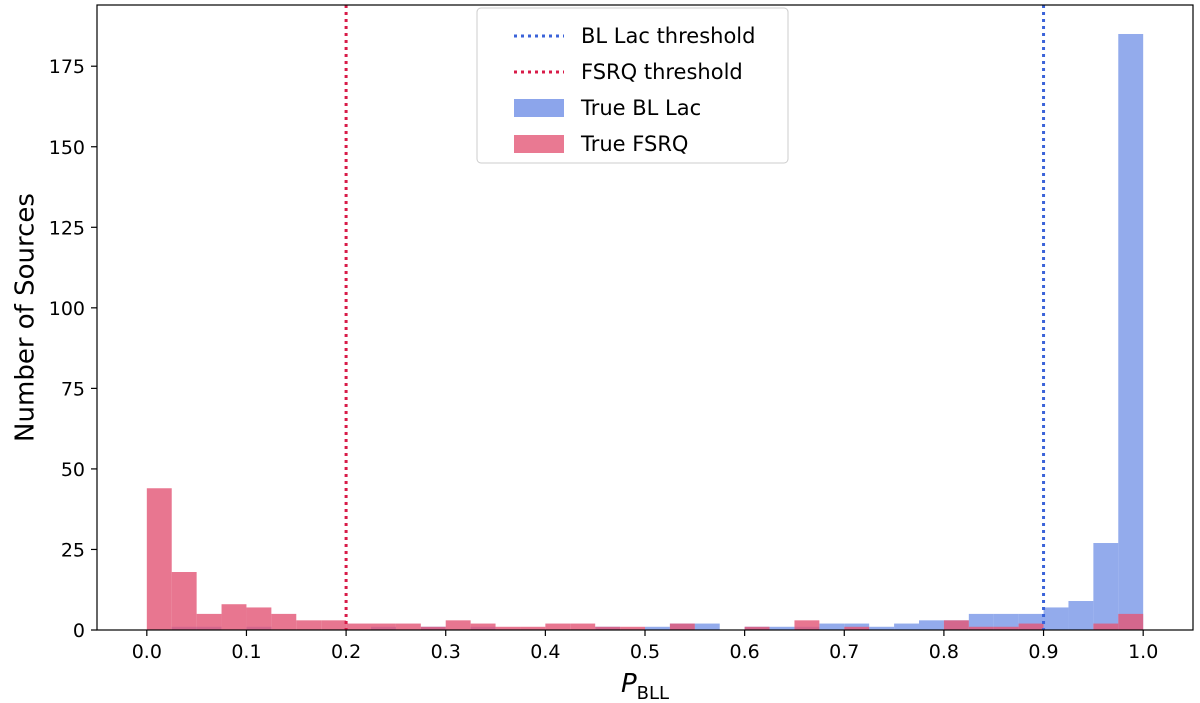  I want to click on y-axis-ticks: 0 25 50 75 100 125 150 175, so click(73, 349).